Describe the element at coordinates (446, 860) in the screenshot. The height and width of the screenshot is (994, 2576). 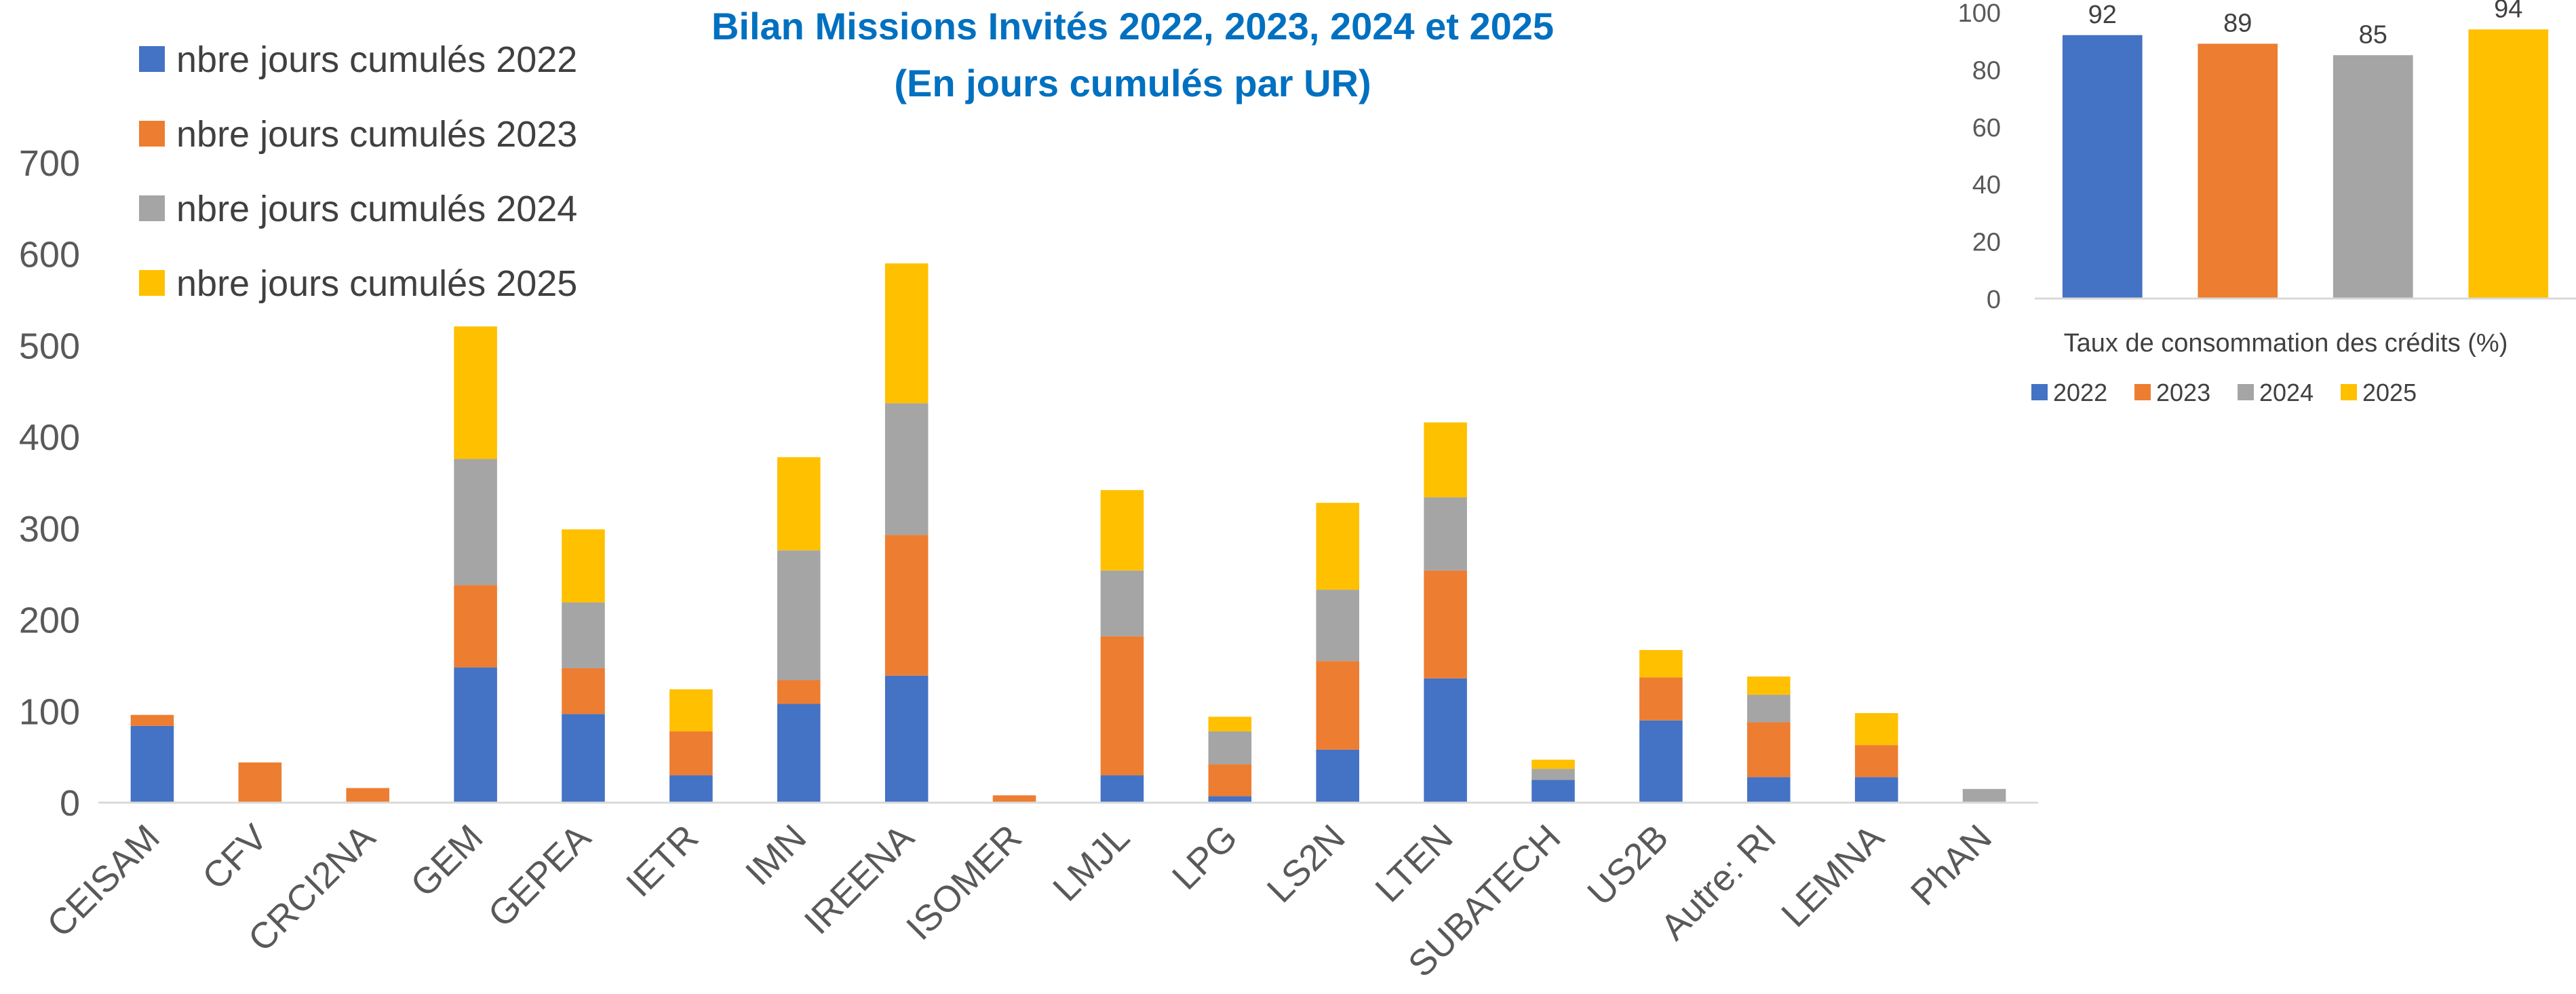
I see `x-tick-label: GEM` at that location.